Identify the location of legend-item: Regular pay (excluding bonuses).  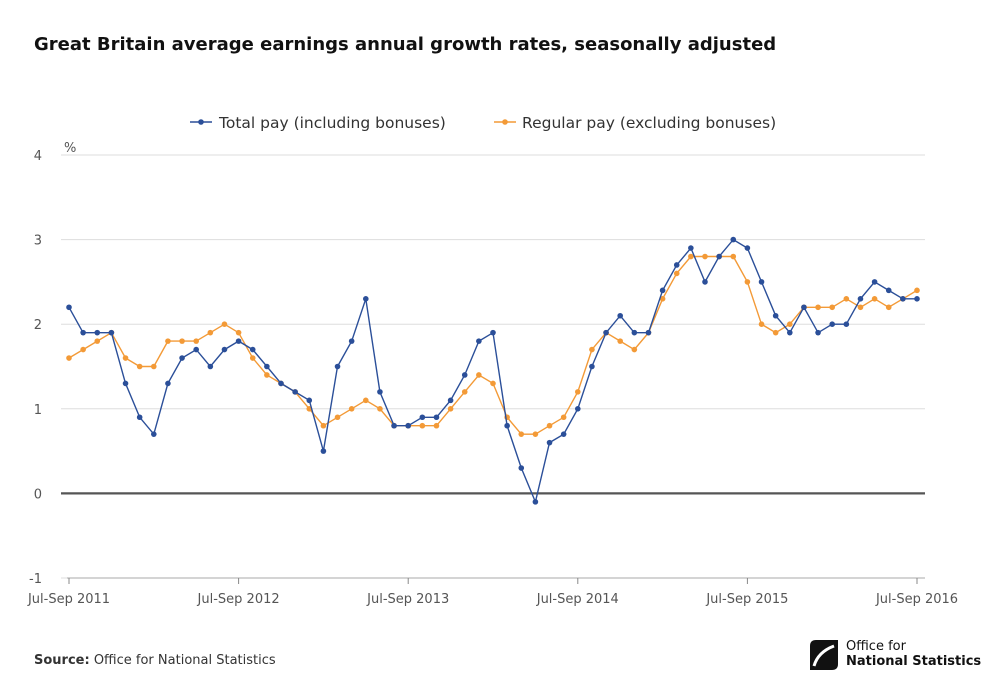
(635, 123).